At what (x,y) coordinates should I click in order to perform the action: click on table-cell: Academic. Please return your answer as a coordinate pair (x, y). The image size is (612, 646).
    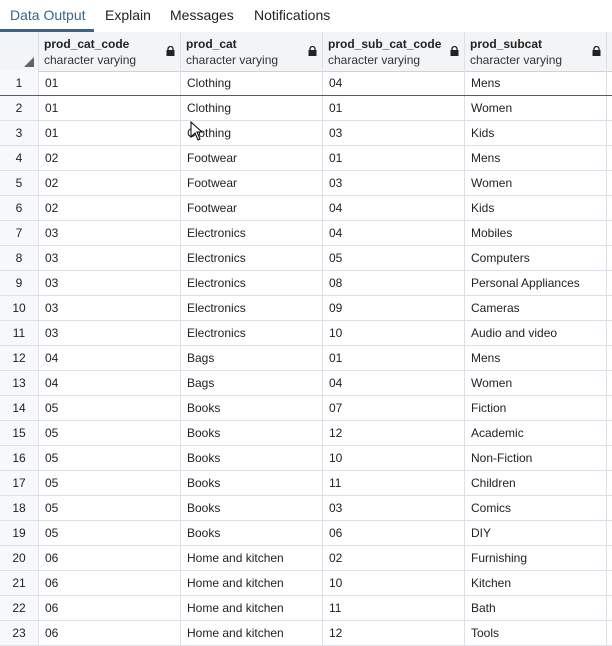
    Looking at the image, I should click on (536, 433).